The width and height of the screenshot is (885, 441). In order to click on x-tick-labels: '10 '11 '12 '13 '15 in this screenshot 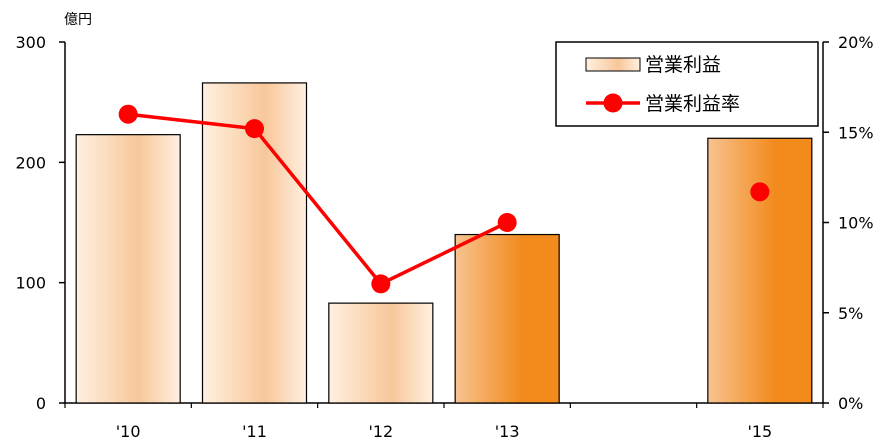, I will do `click(444, 431)`.